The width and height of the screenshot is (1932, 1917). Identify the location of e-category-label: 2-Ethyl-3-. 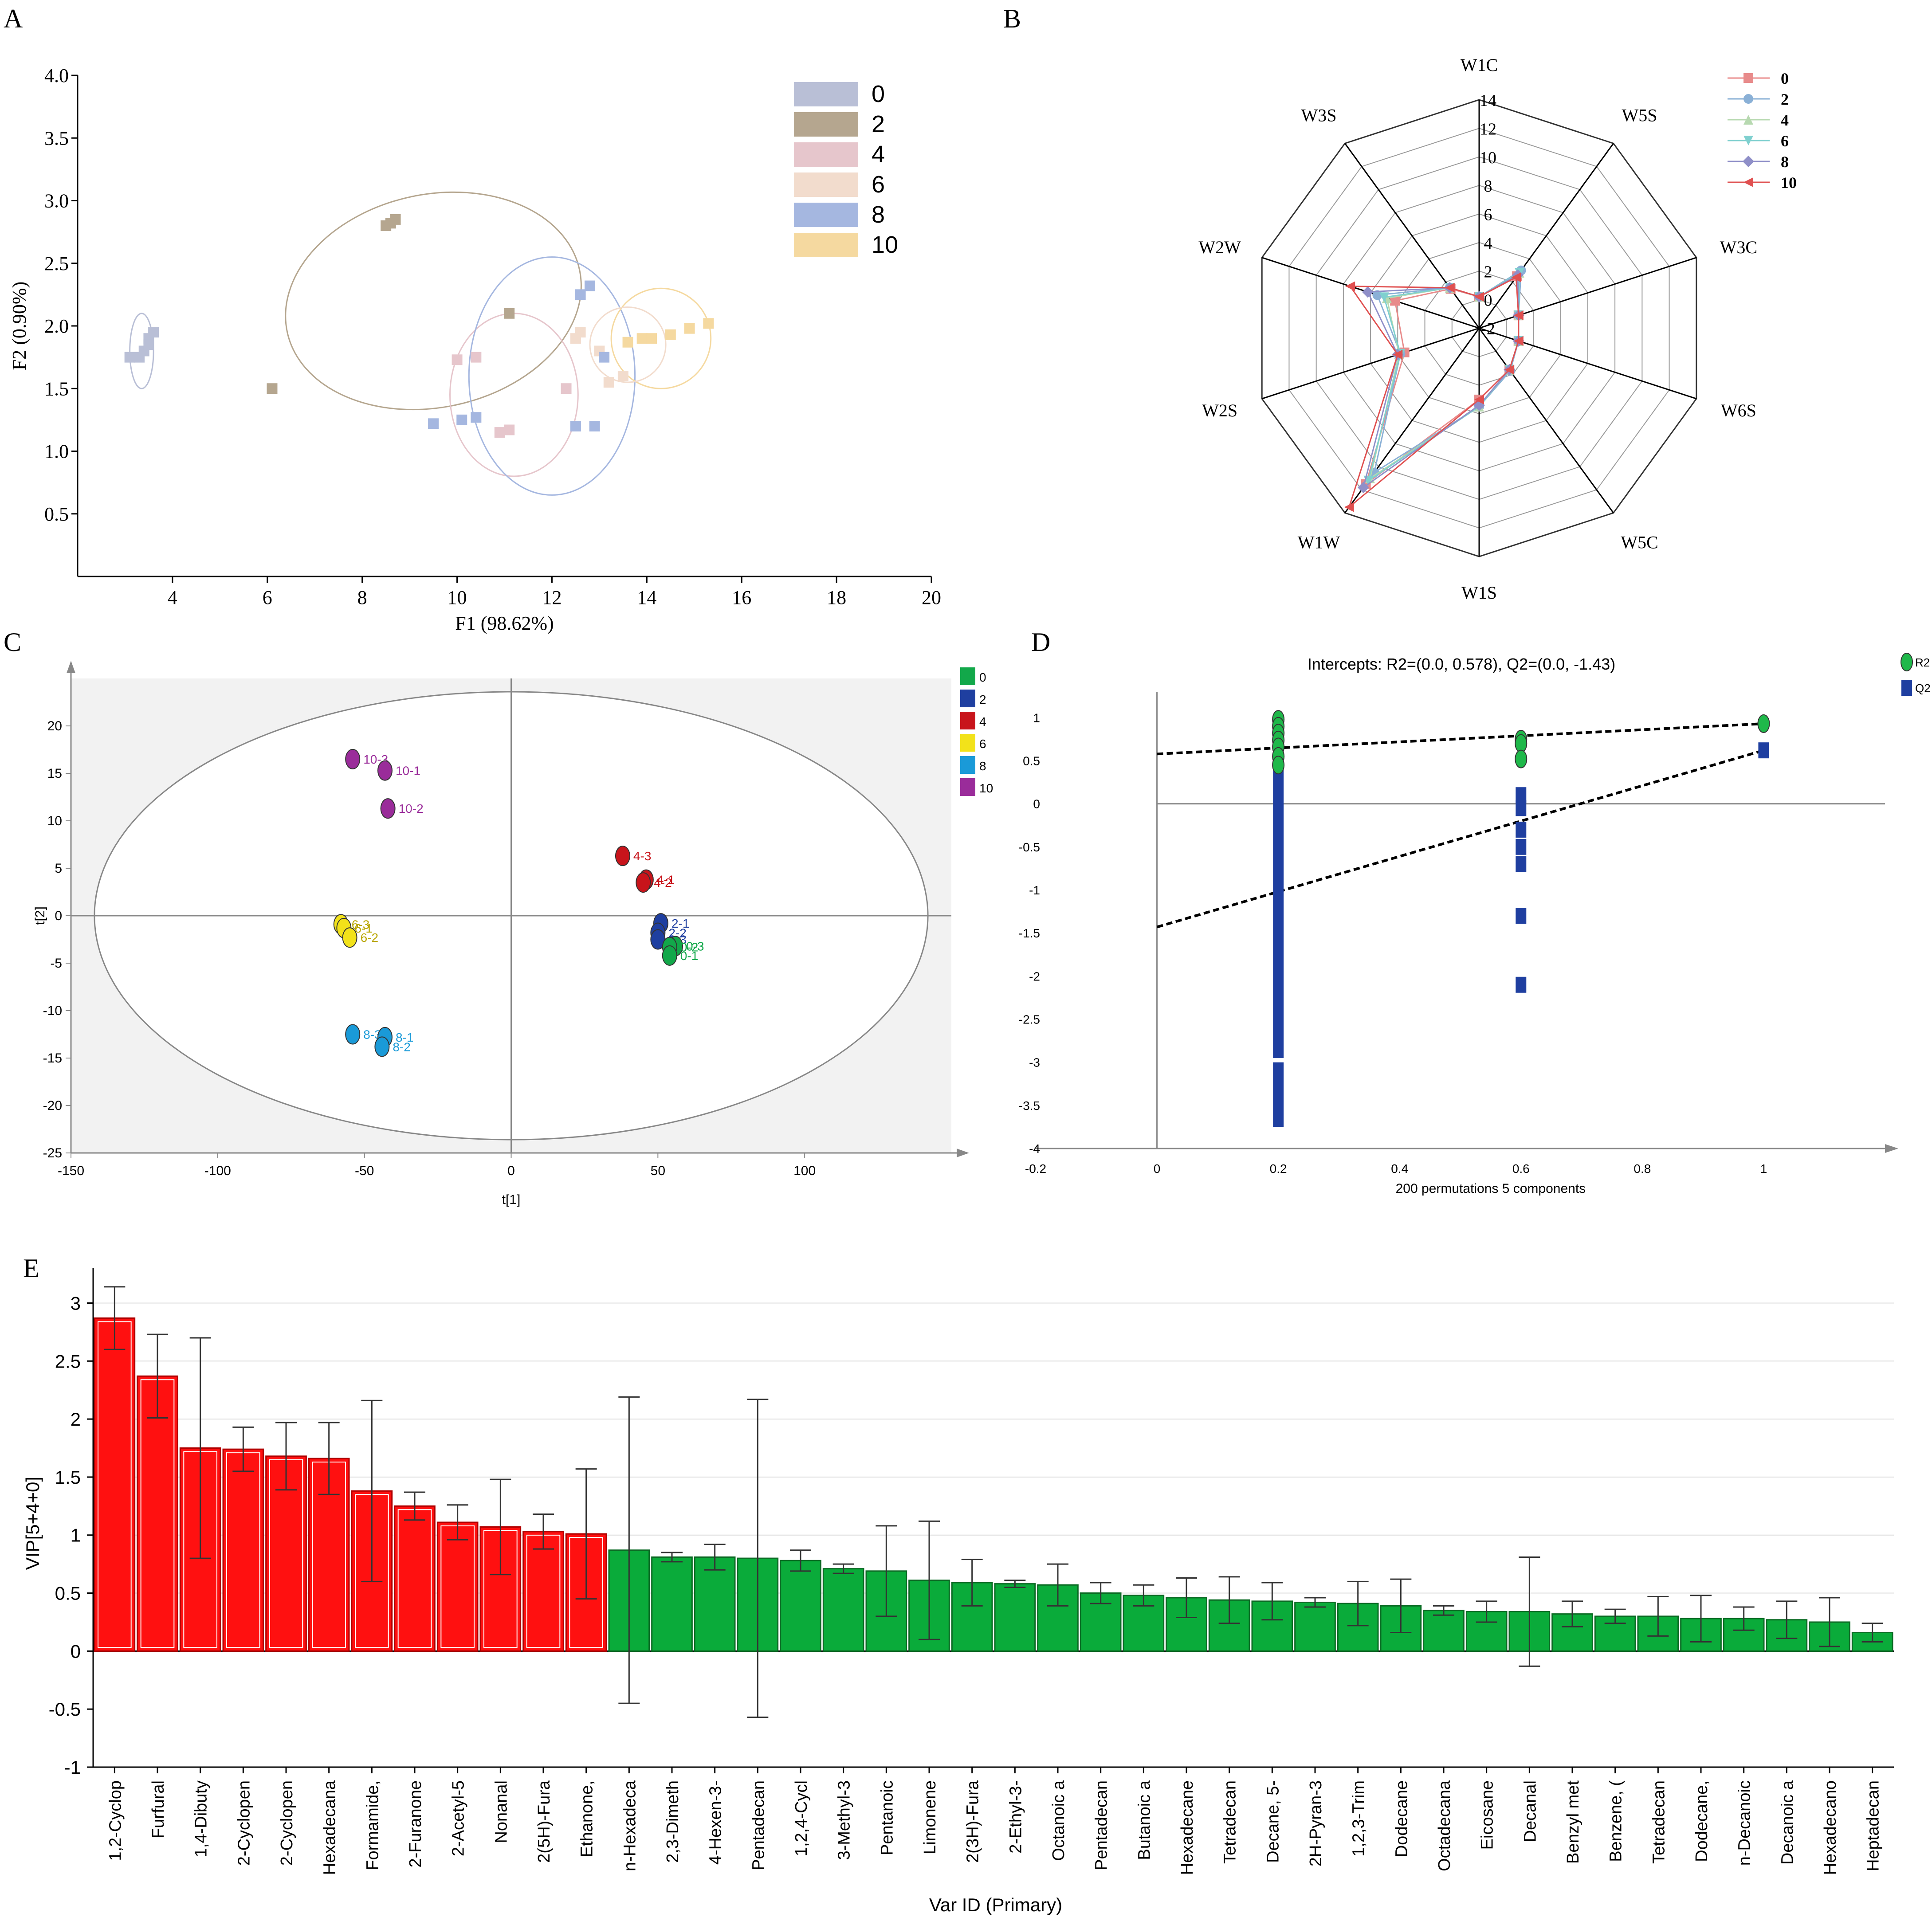
(1015, 1817).